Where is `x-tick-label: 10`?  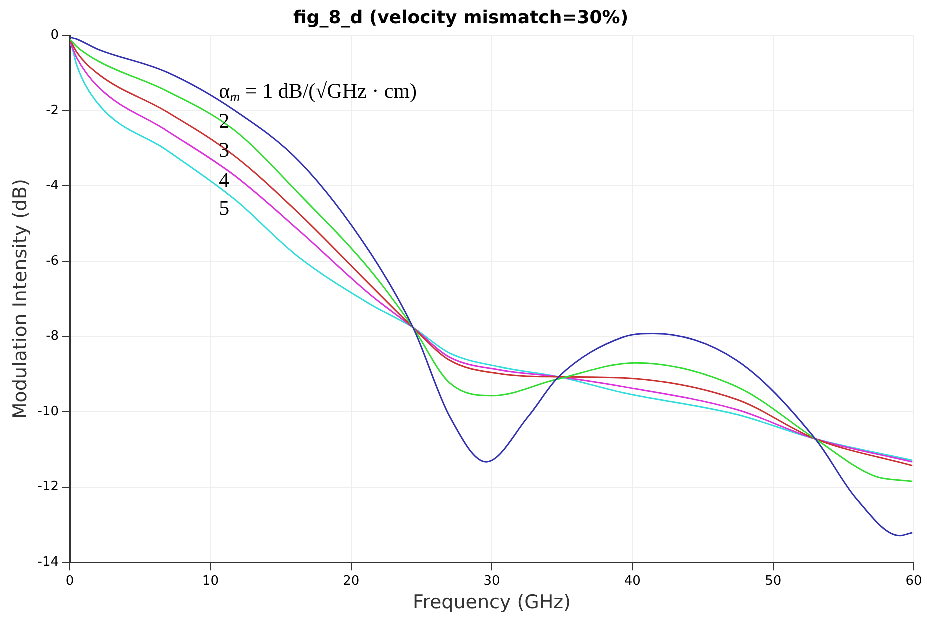
x-tick-label: 10 is located at coordinates (210, 581).